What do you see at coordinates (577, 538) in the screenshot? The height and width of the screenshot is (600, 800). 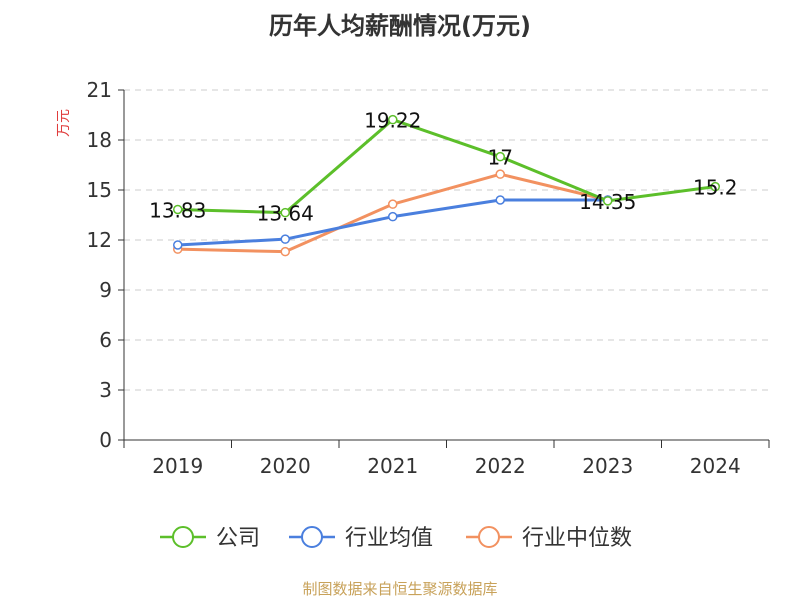 I see `legend-label: 行业中位数` at bounding box center [577, 538].